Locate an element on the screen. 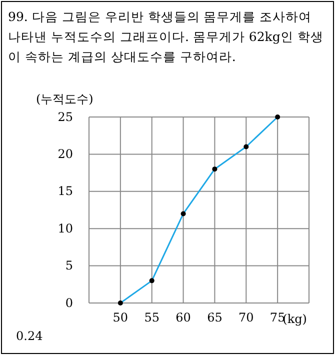  text: 0.24 is located at coordinates (30, 336).